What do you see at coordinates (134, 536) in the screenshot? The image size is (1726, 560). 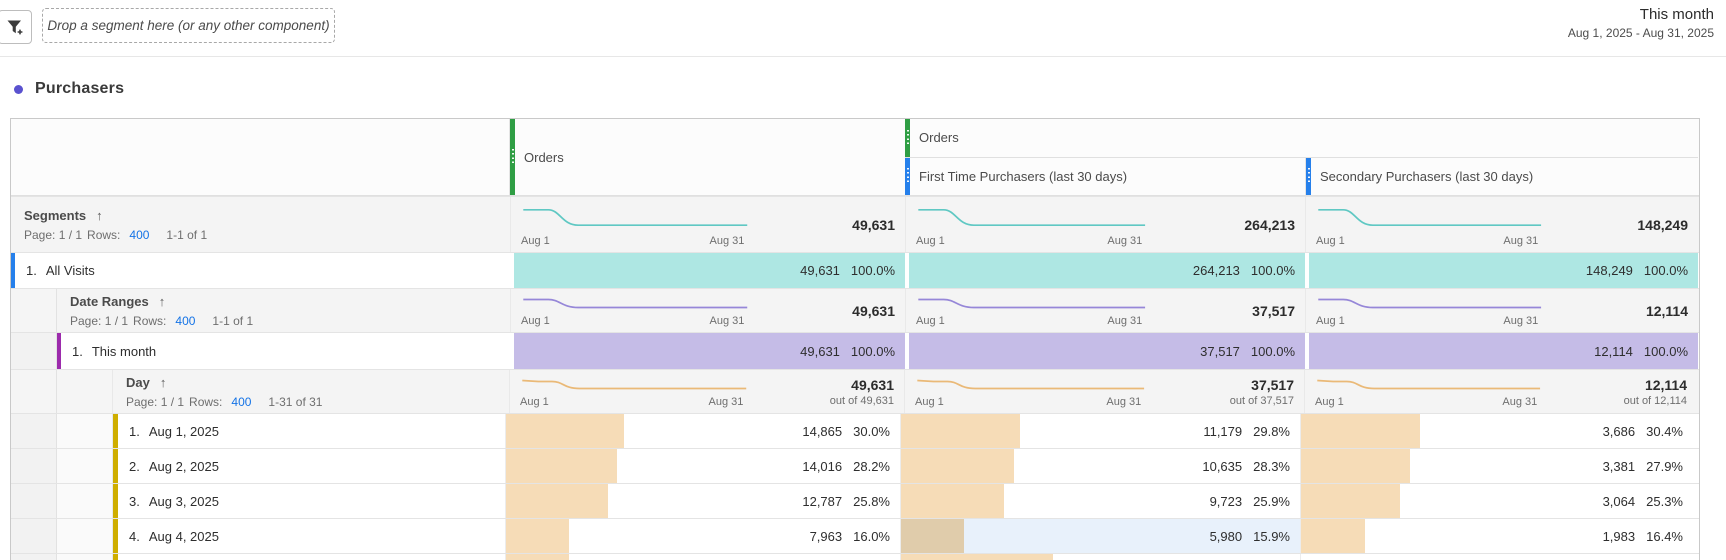 I see `row-index: 4.` at bounding box center [134, 536].